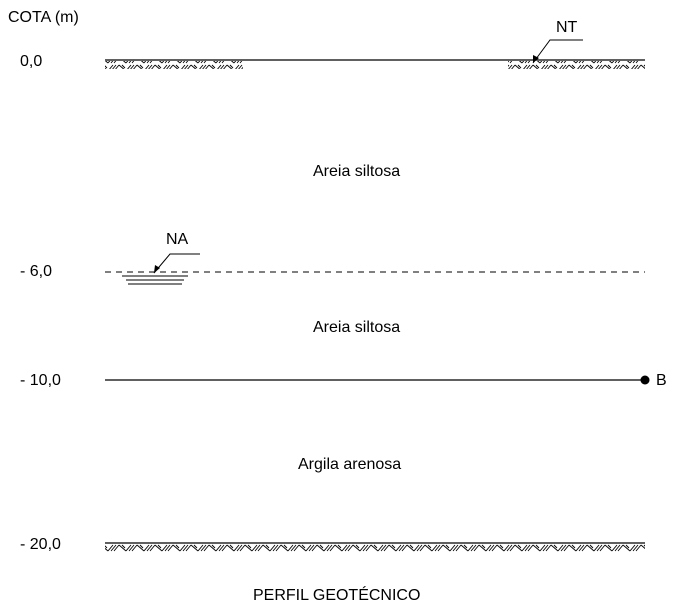  Describe the element at coordinates (357, 171) in the screenshot. I see `layer-label-top: Areia siltosa` at that location.